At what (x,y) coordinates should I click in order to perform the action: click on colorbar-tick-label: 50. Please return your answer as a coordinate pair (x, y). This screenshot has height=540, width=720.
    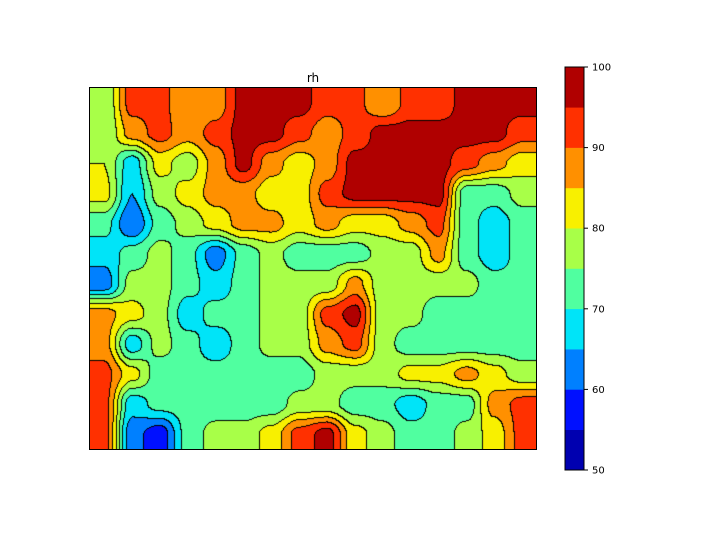
    Looking at the image, I should click on (598, 471).